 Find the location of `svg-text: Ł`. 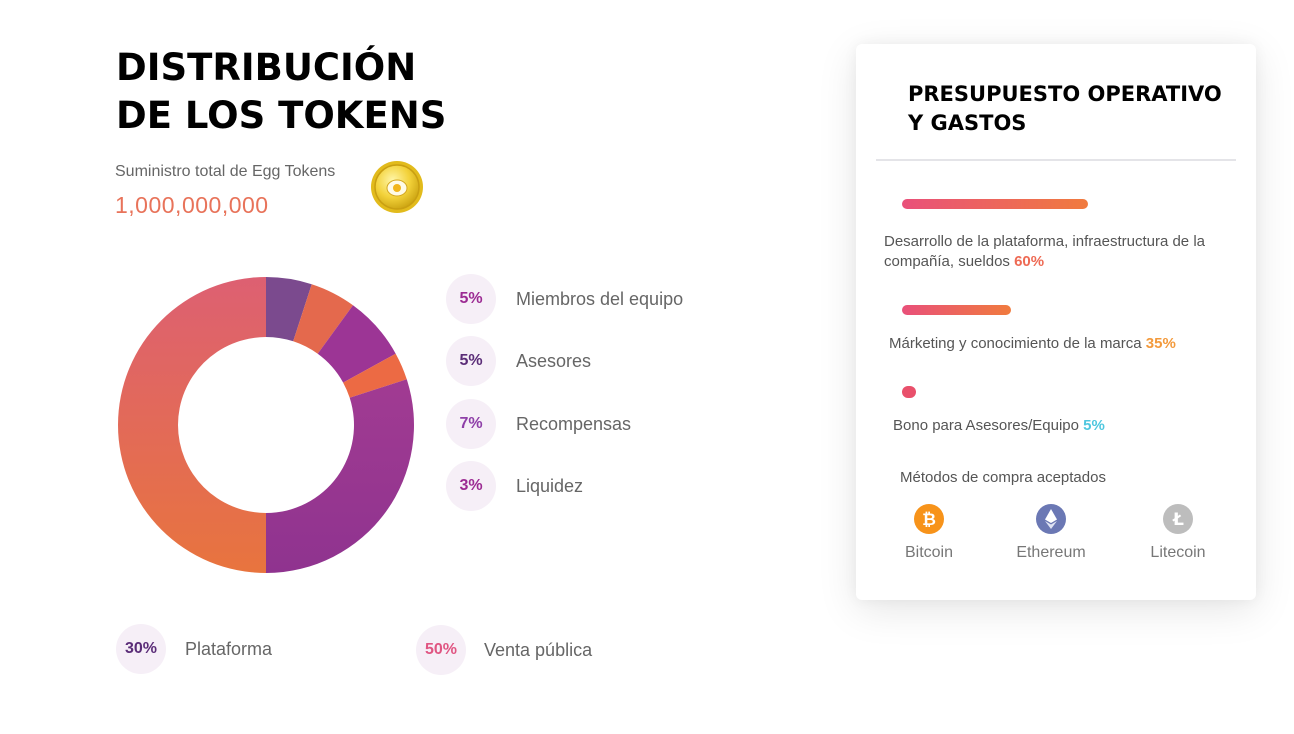

svg-text: Ł is located at coordinates (1178, 520).